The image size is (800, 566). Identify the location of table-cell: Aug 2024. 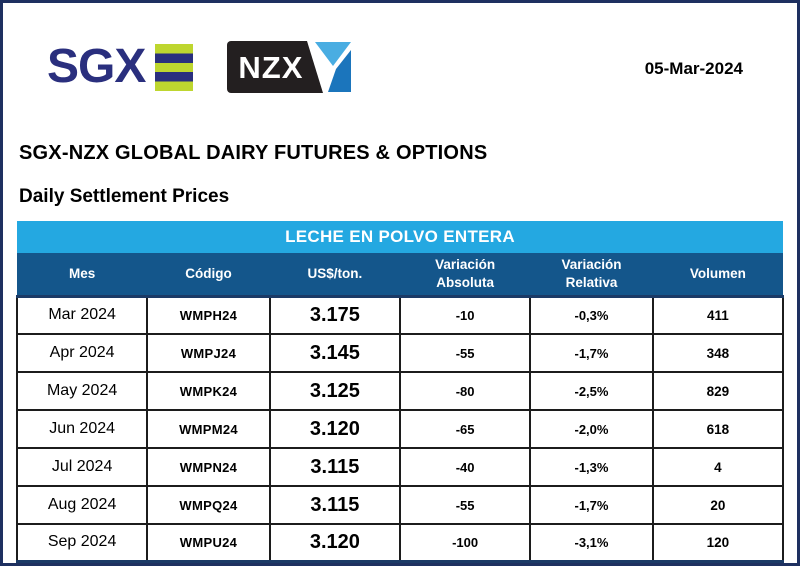
(82, 505).